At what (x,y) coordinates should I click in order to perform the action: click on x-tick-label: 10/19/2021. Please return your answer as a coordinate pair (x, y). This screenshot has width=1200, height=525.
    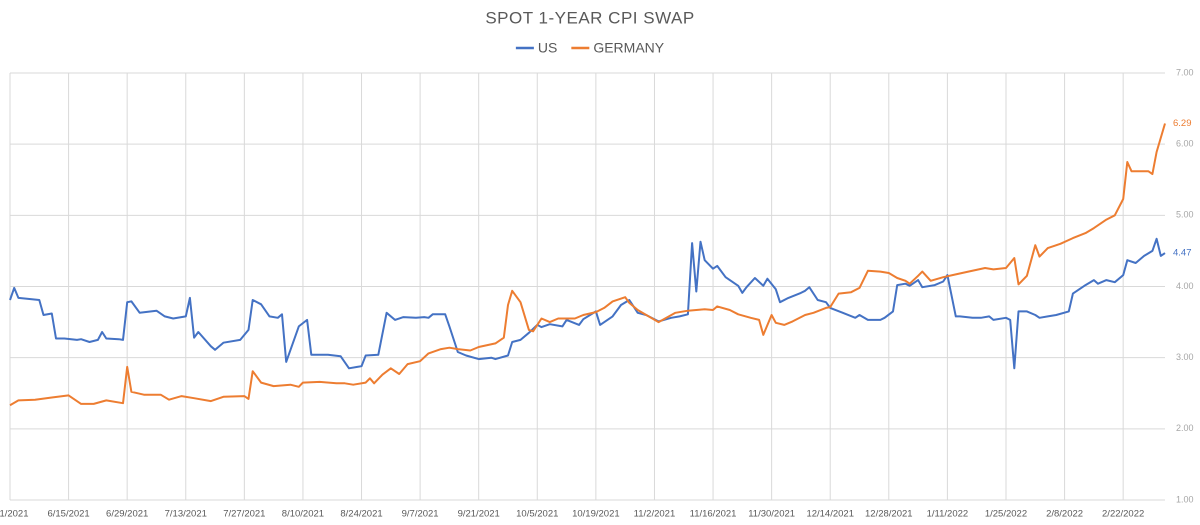
    Looking at the image, I should click on (596, 514).